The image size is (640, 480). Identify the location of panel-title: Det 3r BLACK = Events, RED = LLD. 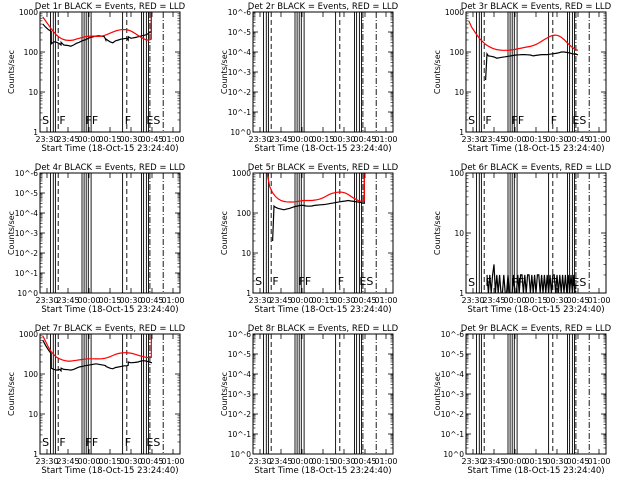
(536, 7).